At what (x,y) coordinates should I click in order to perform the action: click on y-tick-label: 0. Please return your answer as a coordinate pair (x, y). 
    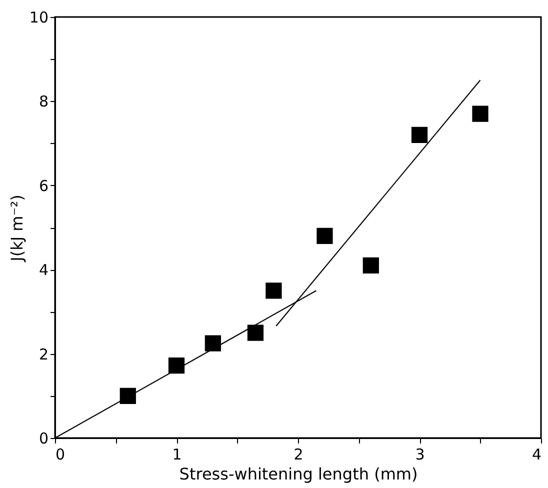
    Looking at the image, I should click on (43, 439).